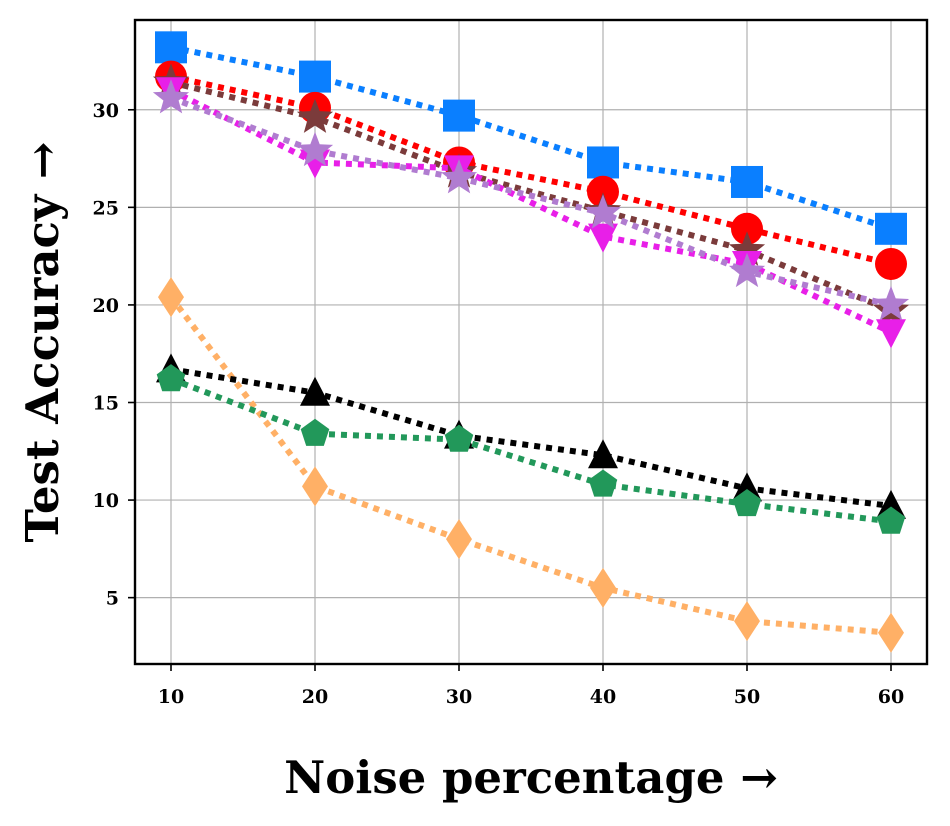 Image resolution: width=950 pixels, height=826 pixels. What do you see at coordinates (891, 697) in the screenshot?
I see `x-tick-label: 60` at bounding box center [891, 697].